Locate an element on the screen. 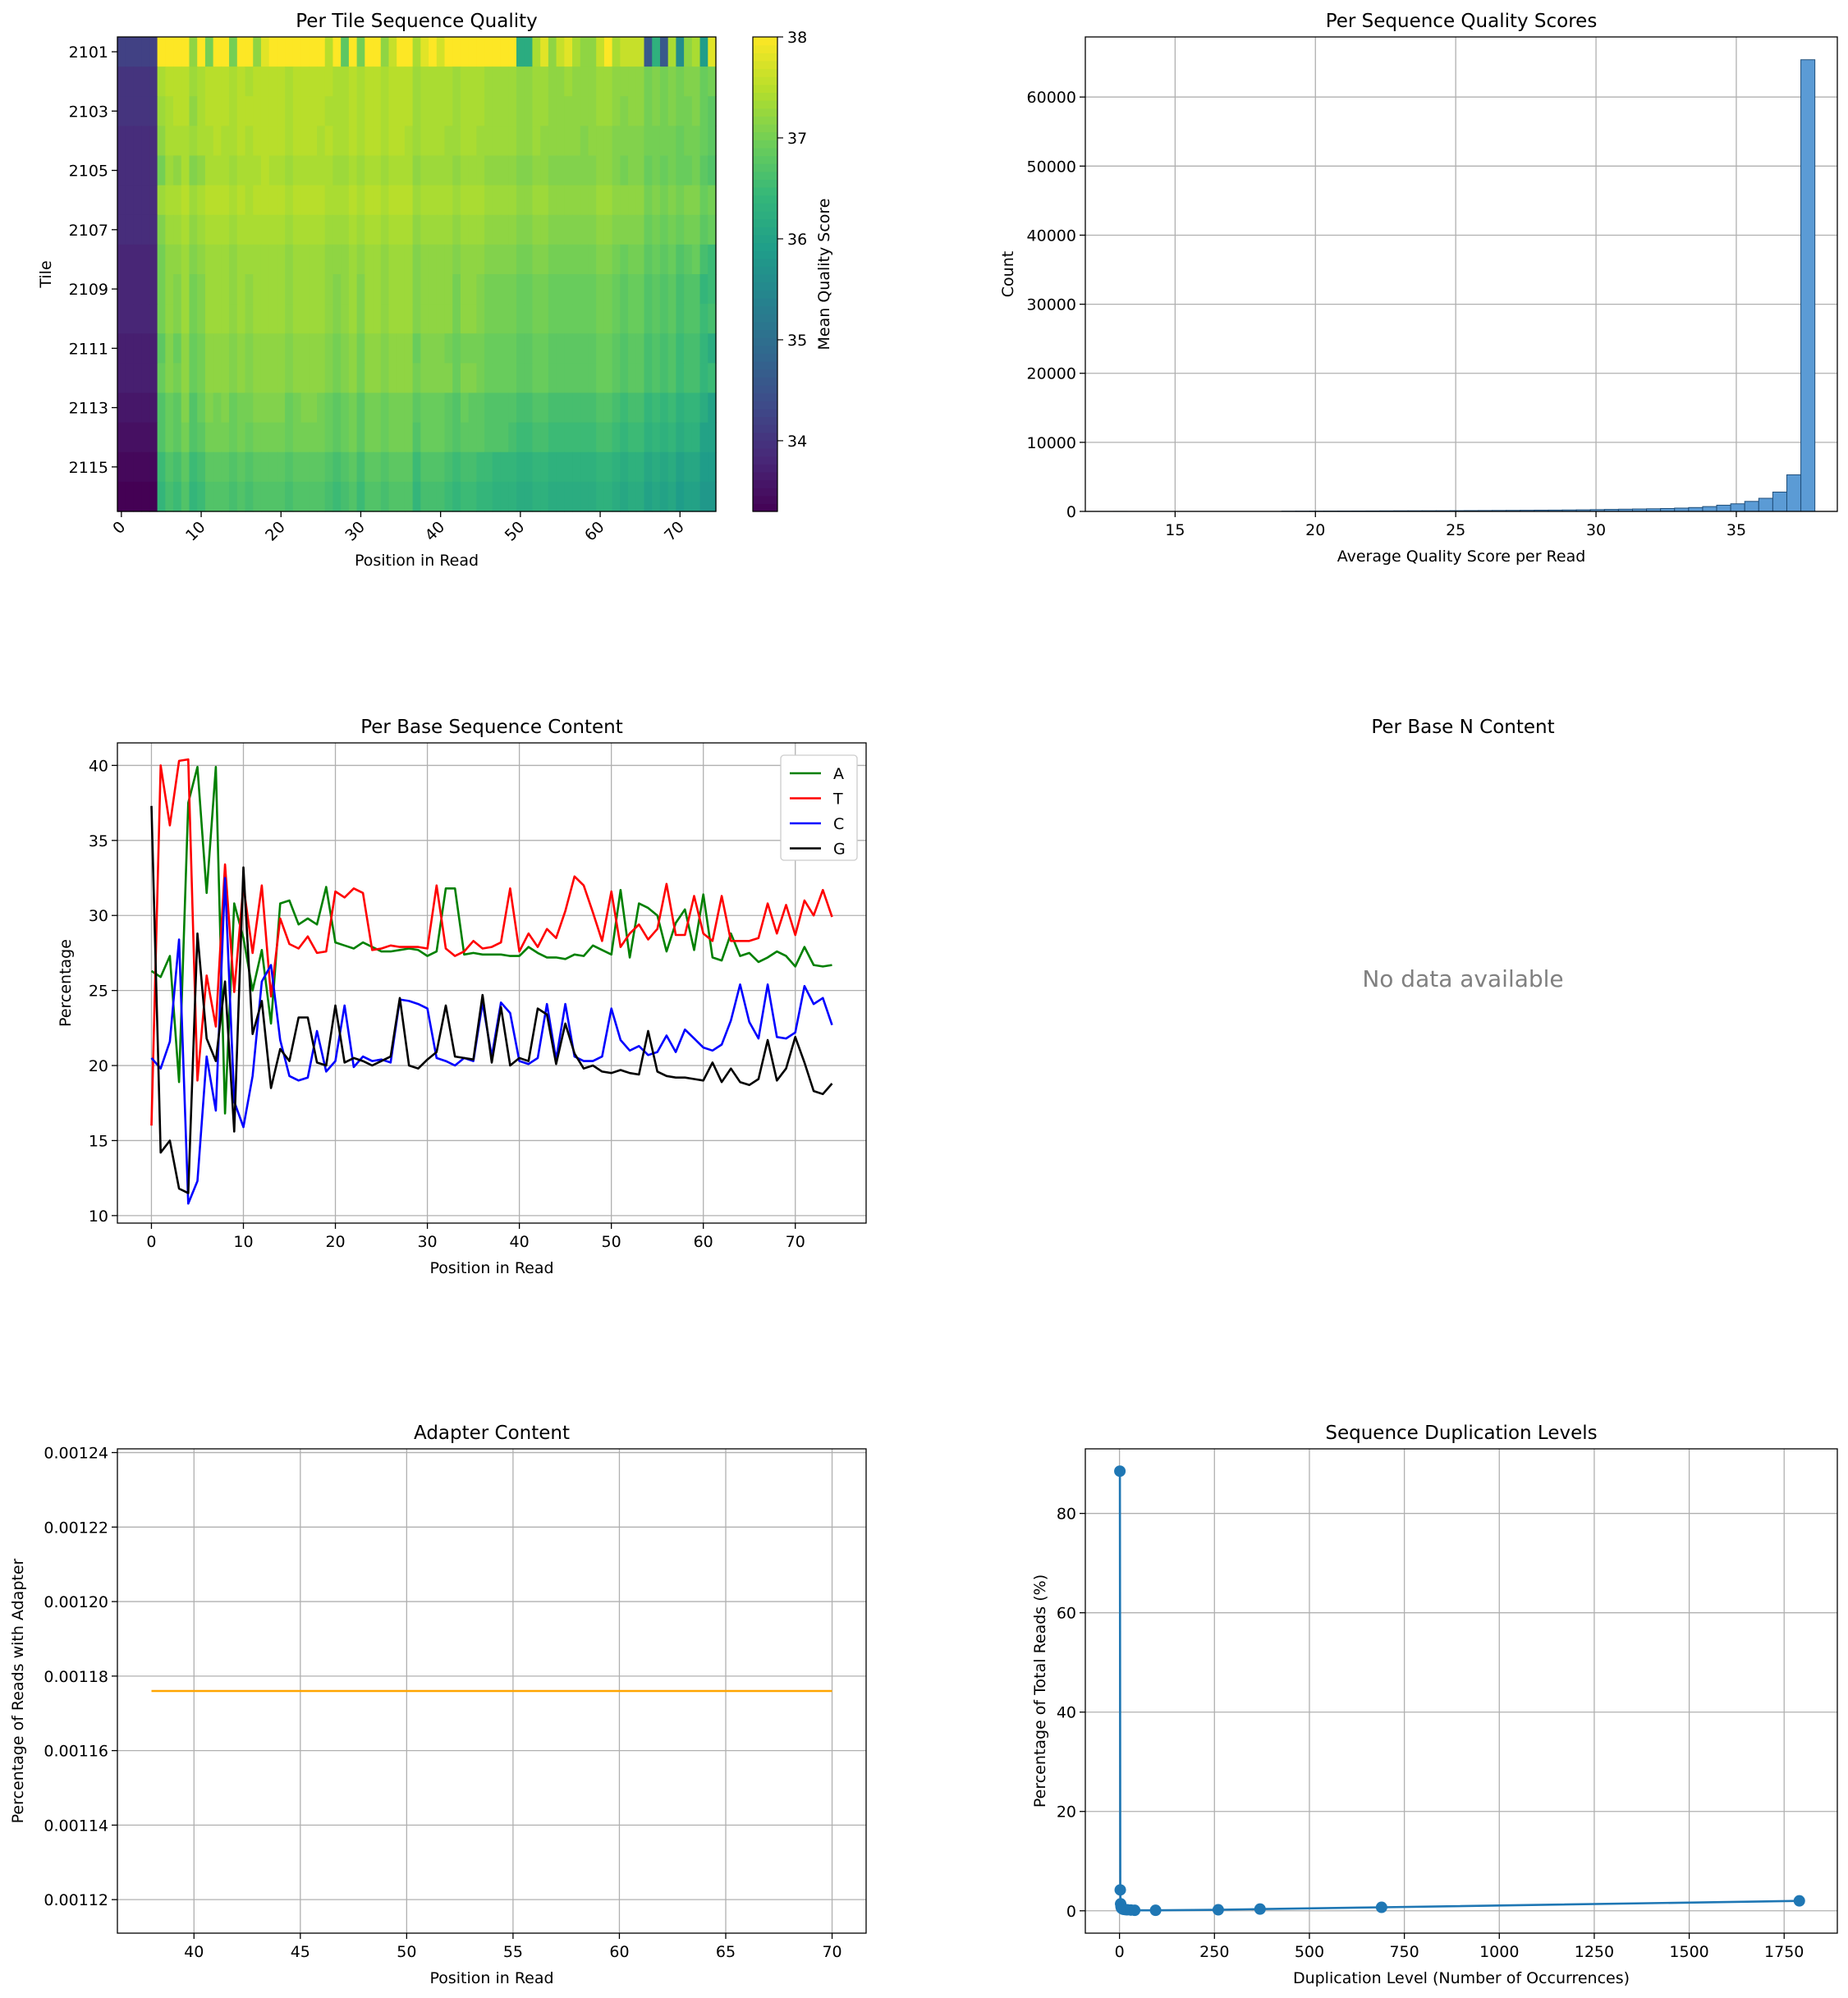  x-tick-label: 30 is located at coordinates (427, 1242).